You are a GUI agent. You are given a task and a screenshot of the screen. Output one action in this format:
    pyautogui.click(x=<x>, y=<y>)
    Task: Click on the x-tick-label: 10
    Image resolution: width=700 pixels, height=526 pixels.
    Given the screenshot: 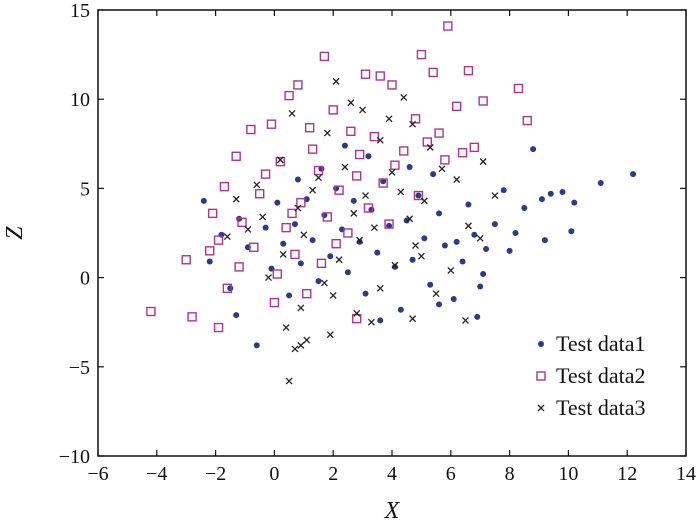 What is the action you would take?
    pyautogui.click(x=568, y=474)
    